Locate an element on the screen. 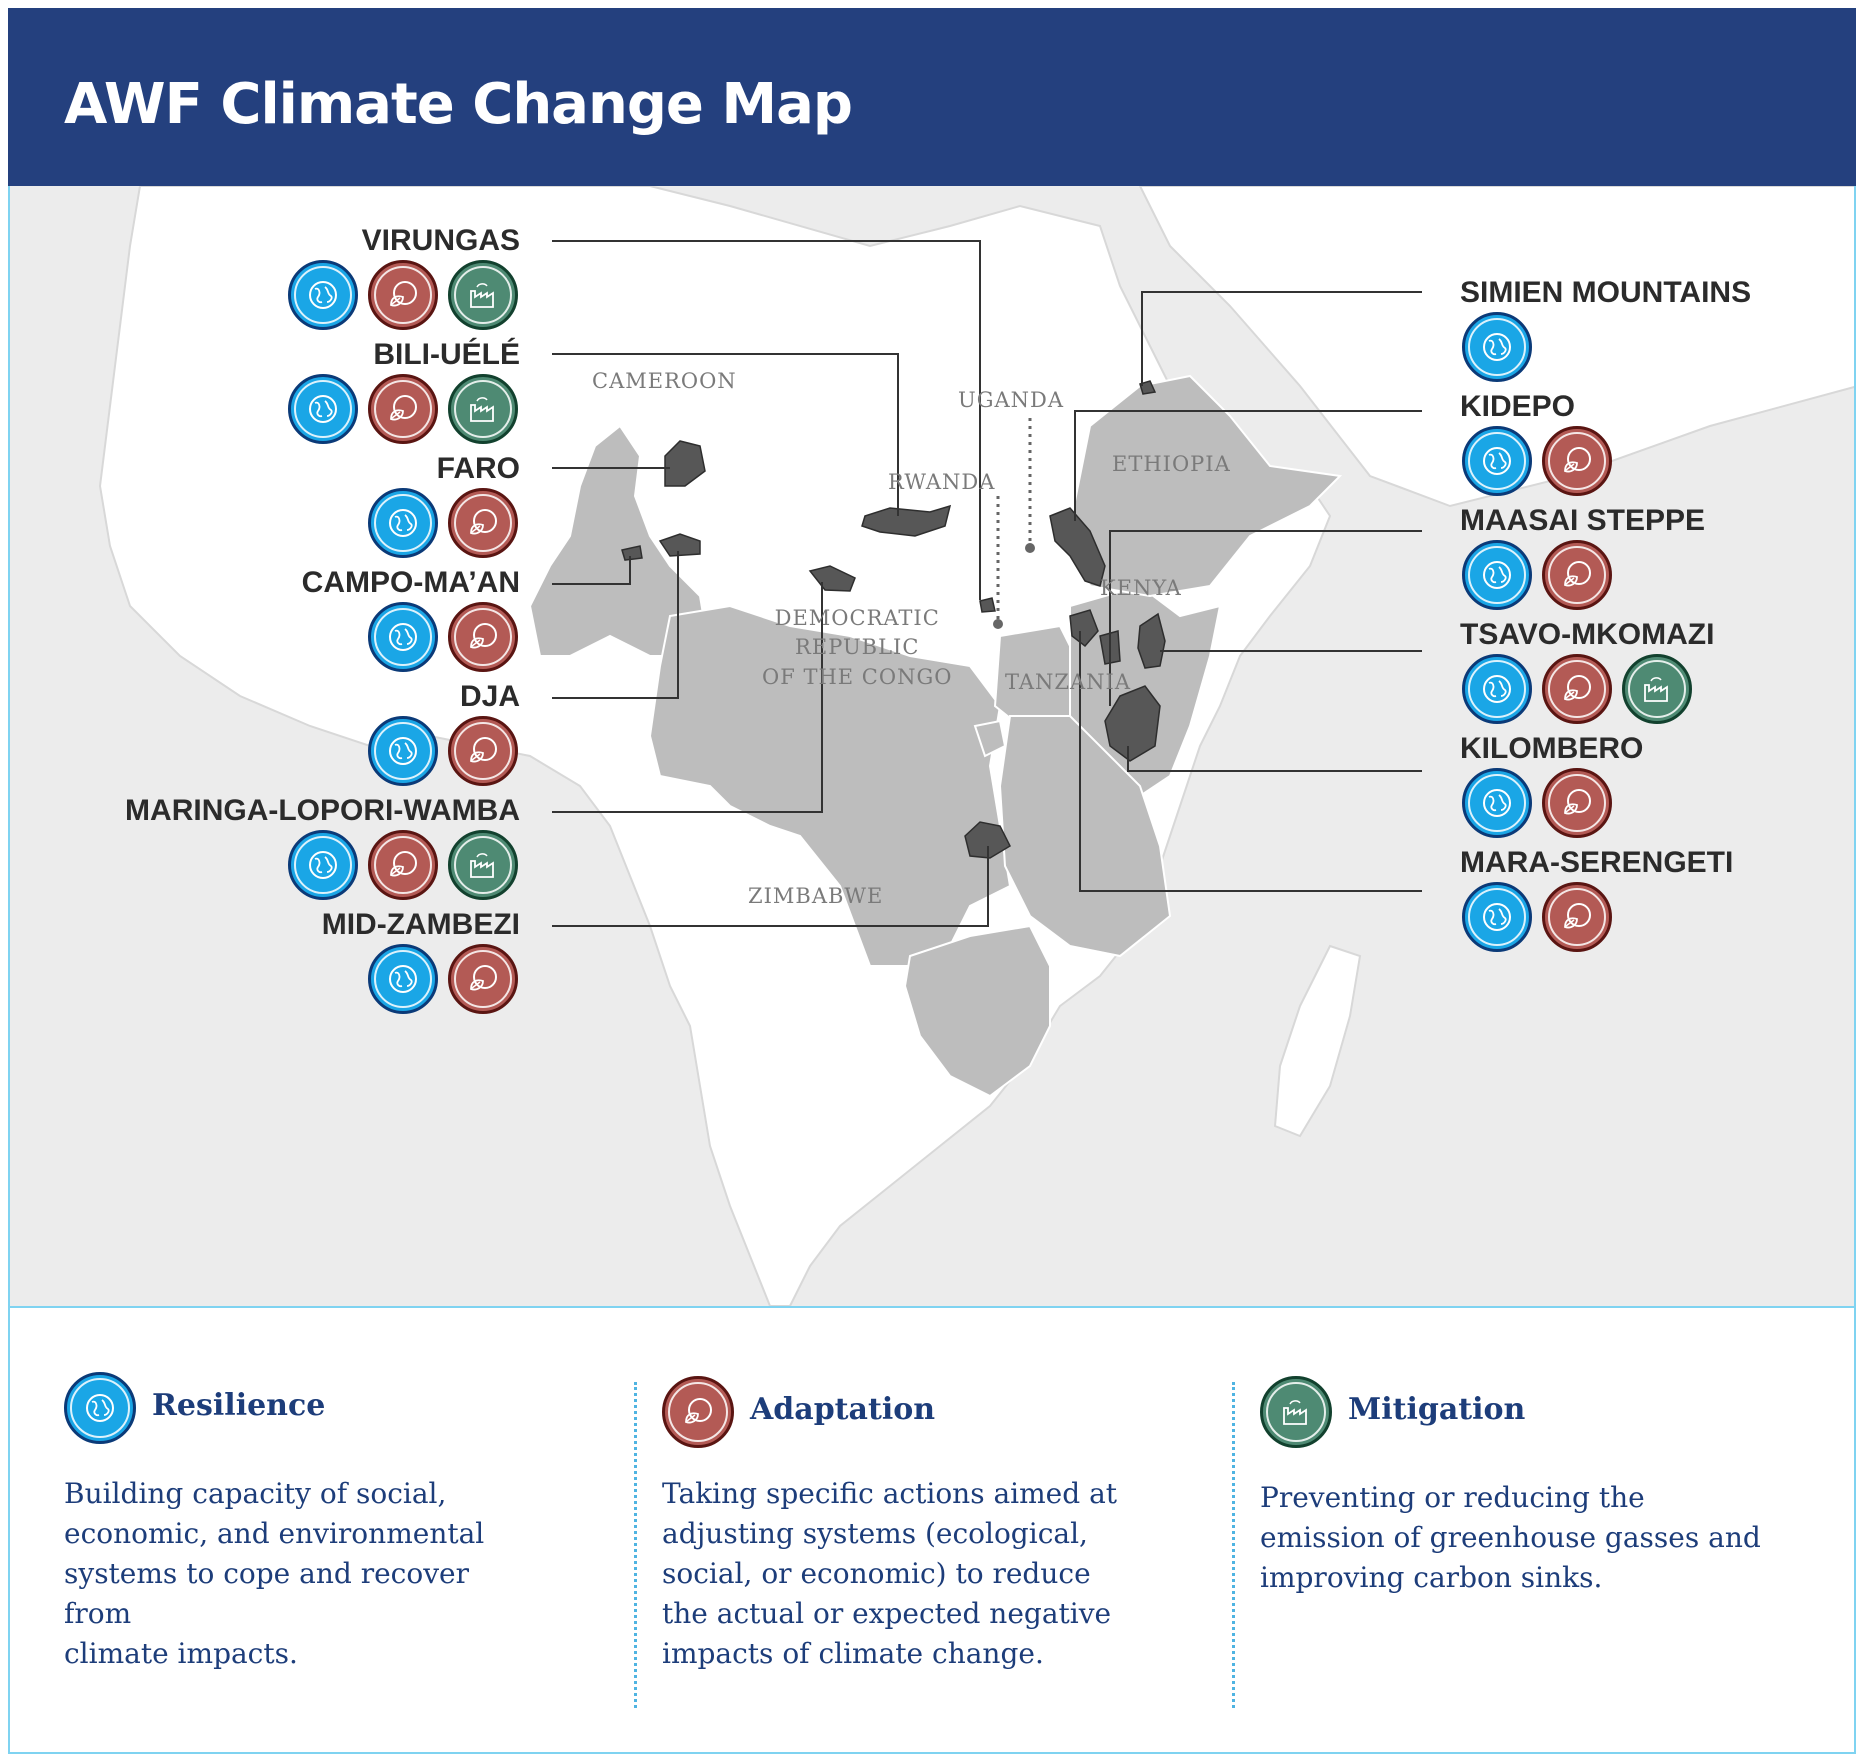 This screenshot has width=1864, height=1763. label-cameroon: CAMEROON is located at coordinates (664, 381).